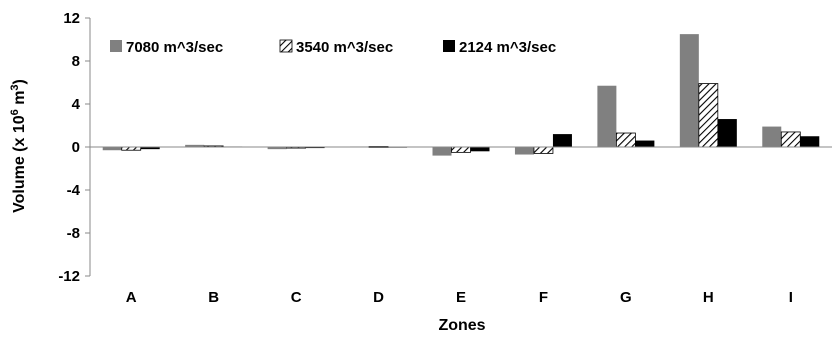  Describe the element at coordinates (174, 47) in the screenshot. I see `legend-label-1: 7080 m^3/sec` at that location.